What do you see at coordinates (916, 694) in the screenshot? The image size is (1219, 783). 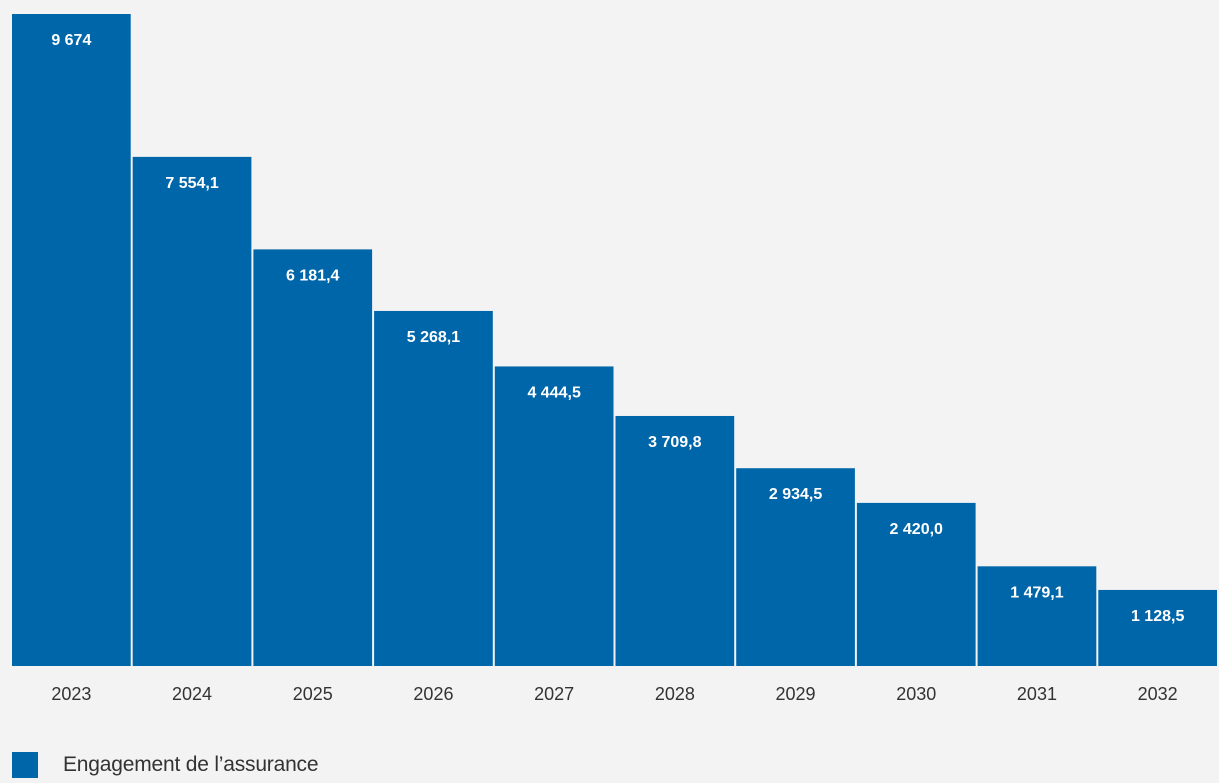 I see `x-tick-label-2030: 2030` at bounding box center [916, 694].